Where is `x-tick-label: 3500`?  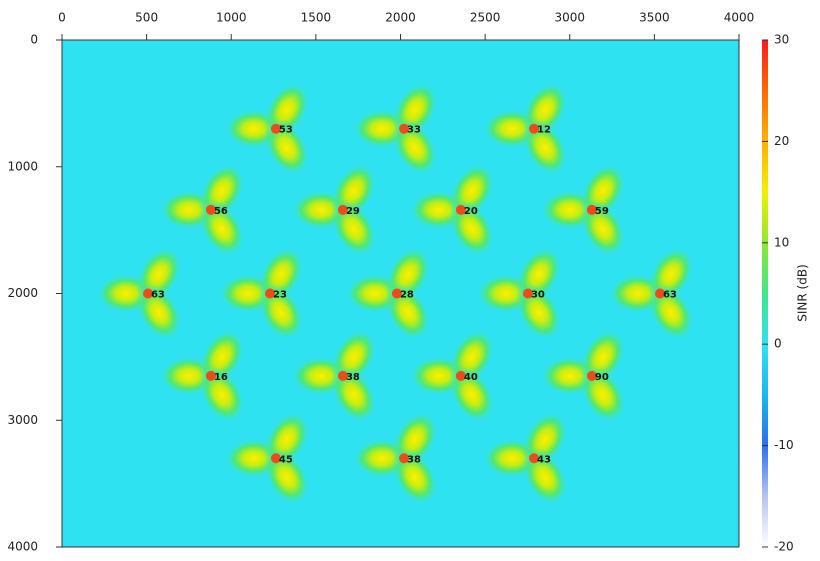 x-tick-label: 3500 is located at coordinates (654, 18).